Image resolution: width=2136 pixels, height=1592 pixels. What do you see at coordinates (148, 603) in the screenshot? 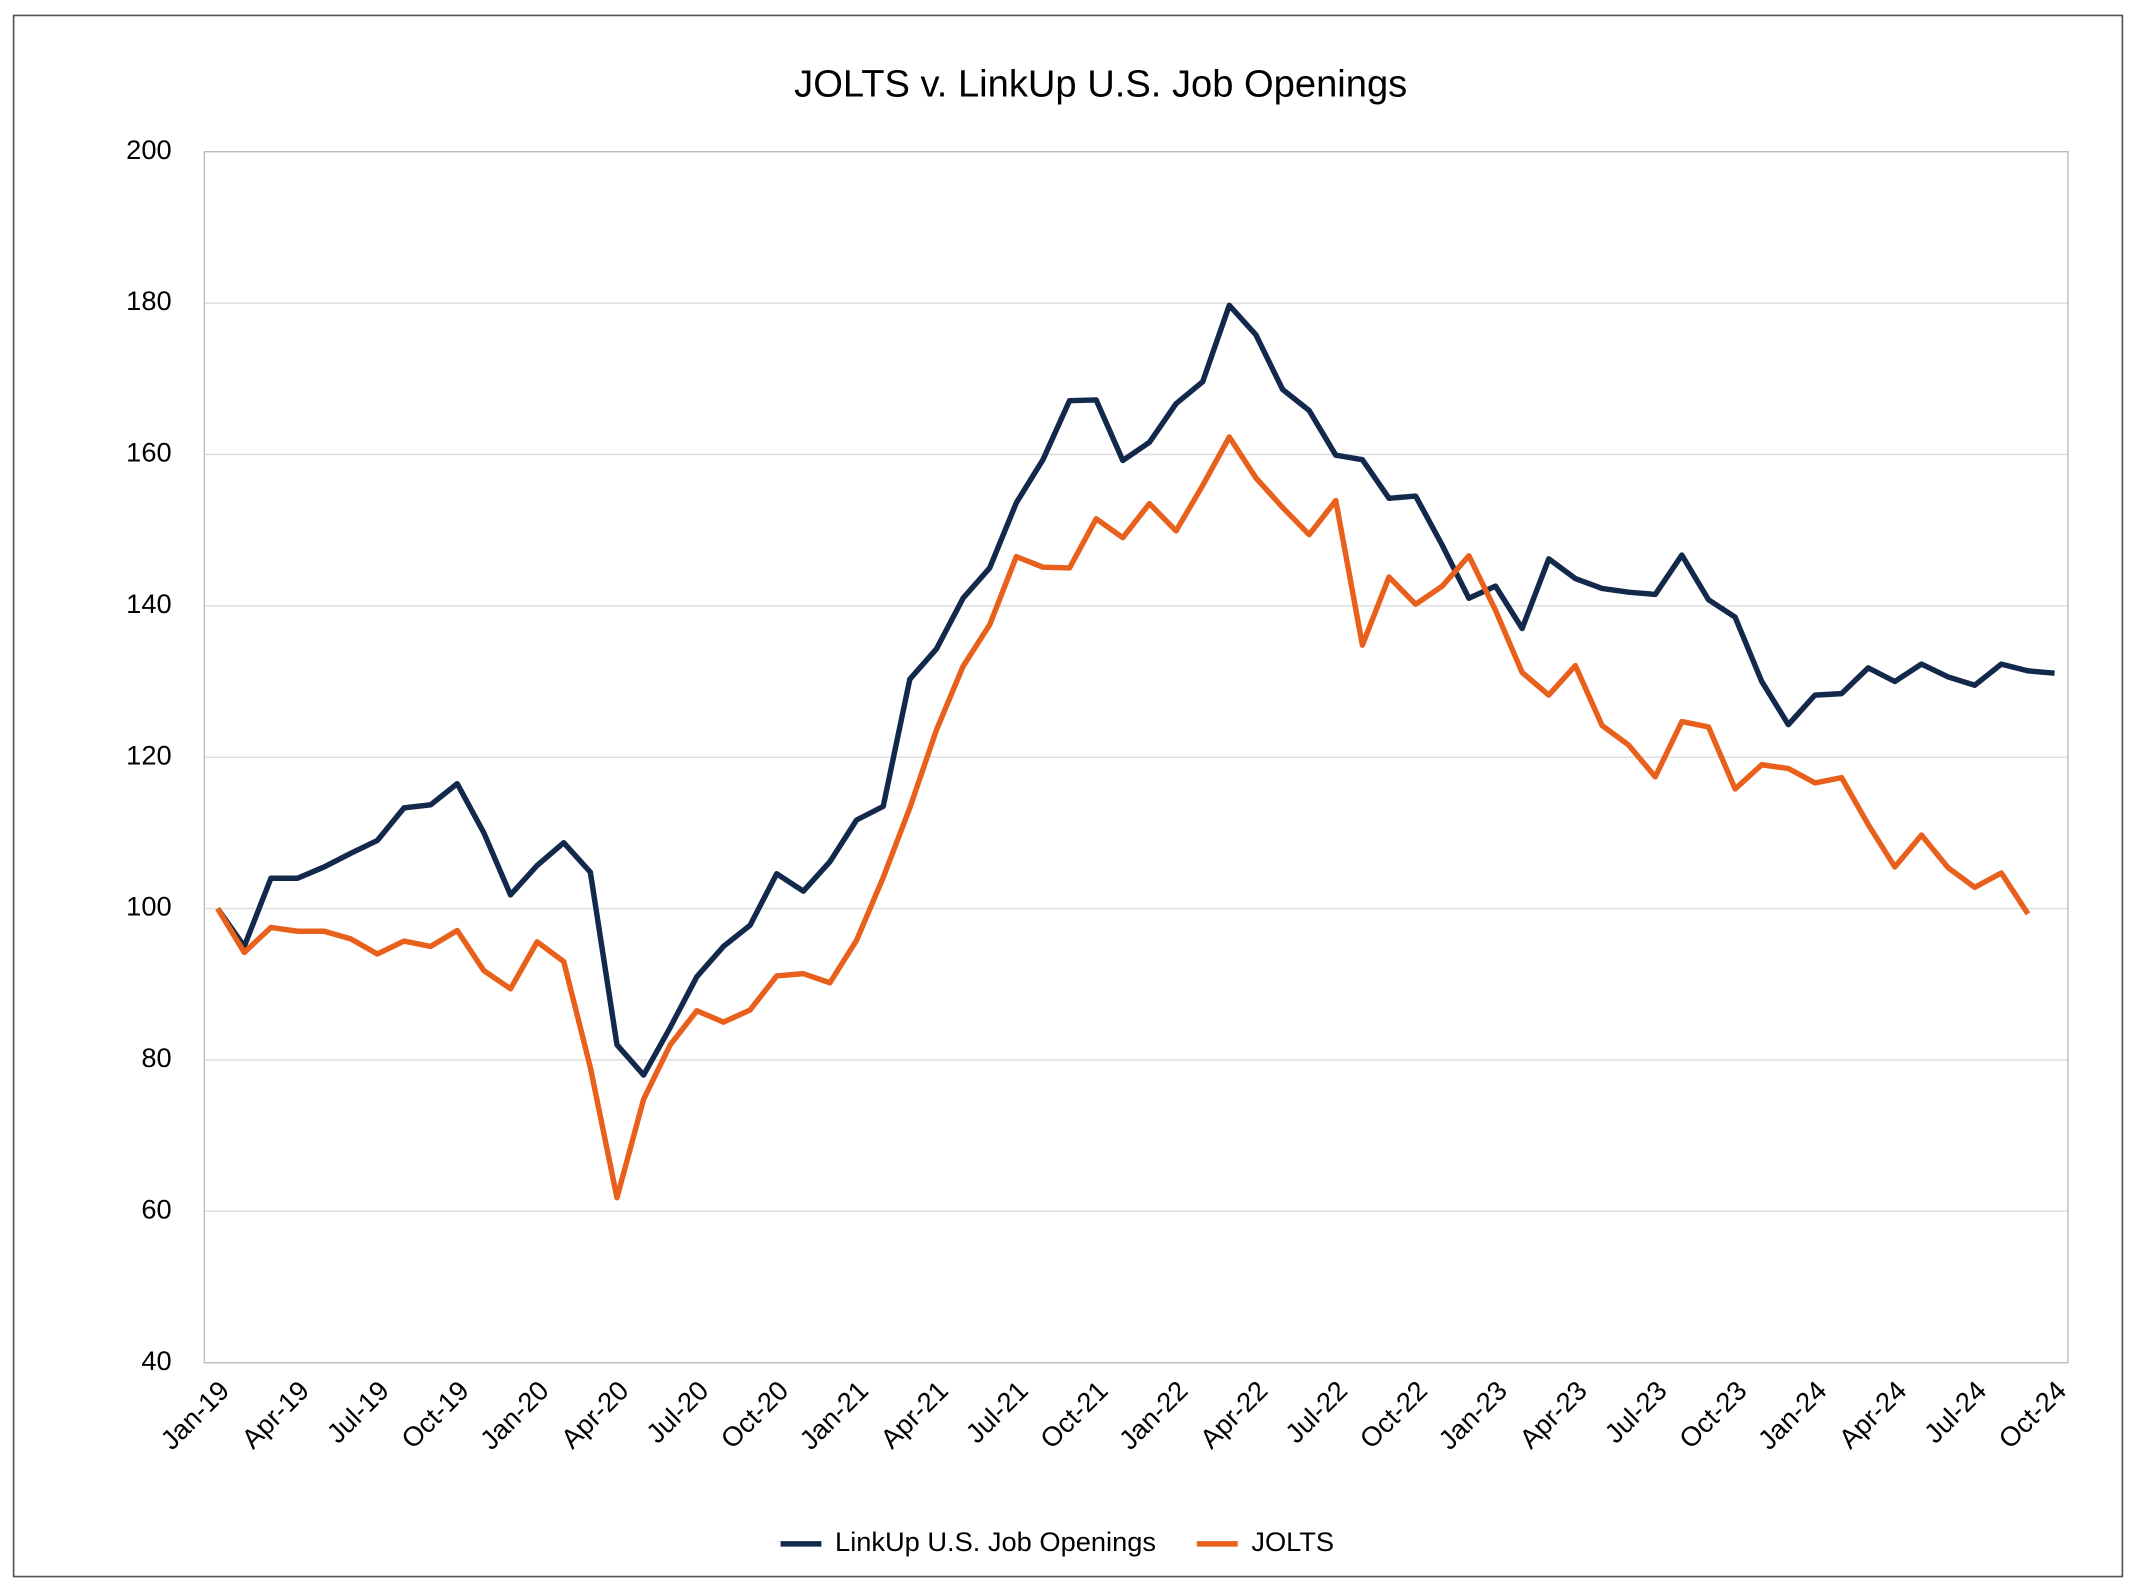
I see `y-tick-label: 140` at bounding box center [148, 603].